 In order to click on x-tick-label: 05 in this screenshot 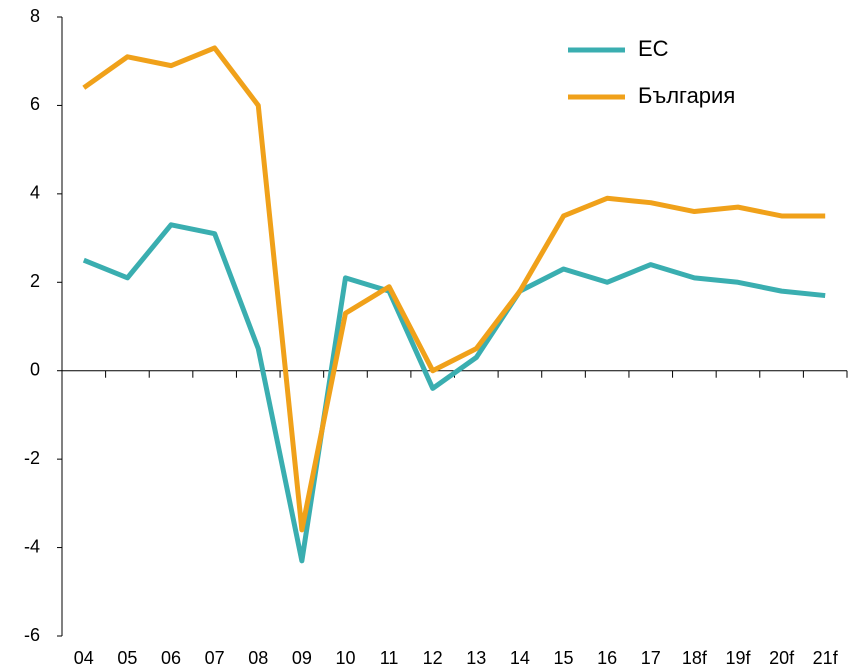, I will do `click(127, 658)`.